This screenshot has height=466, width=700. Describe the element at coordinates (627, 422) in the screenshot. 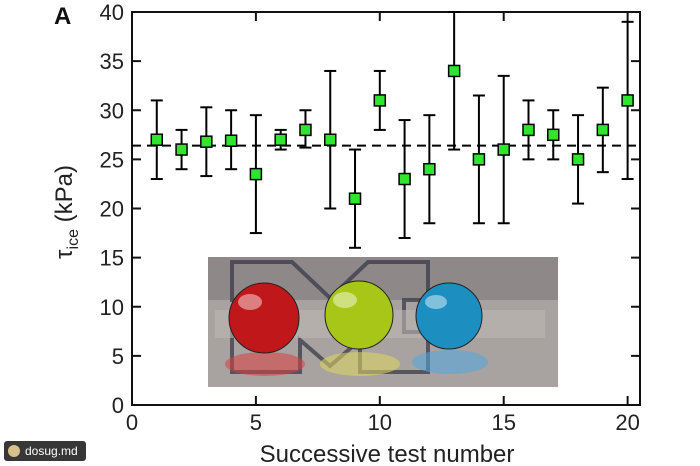

I see `x-tick-label: 20` at that location.